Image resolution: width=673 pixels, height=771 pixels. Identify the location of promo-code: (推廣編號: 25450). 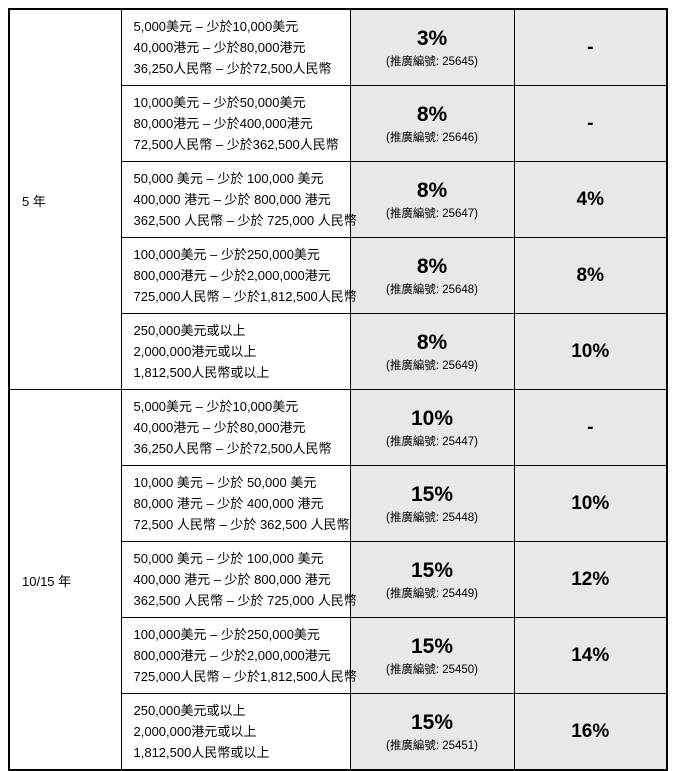
(432, 669).